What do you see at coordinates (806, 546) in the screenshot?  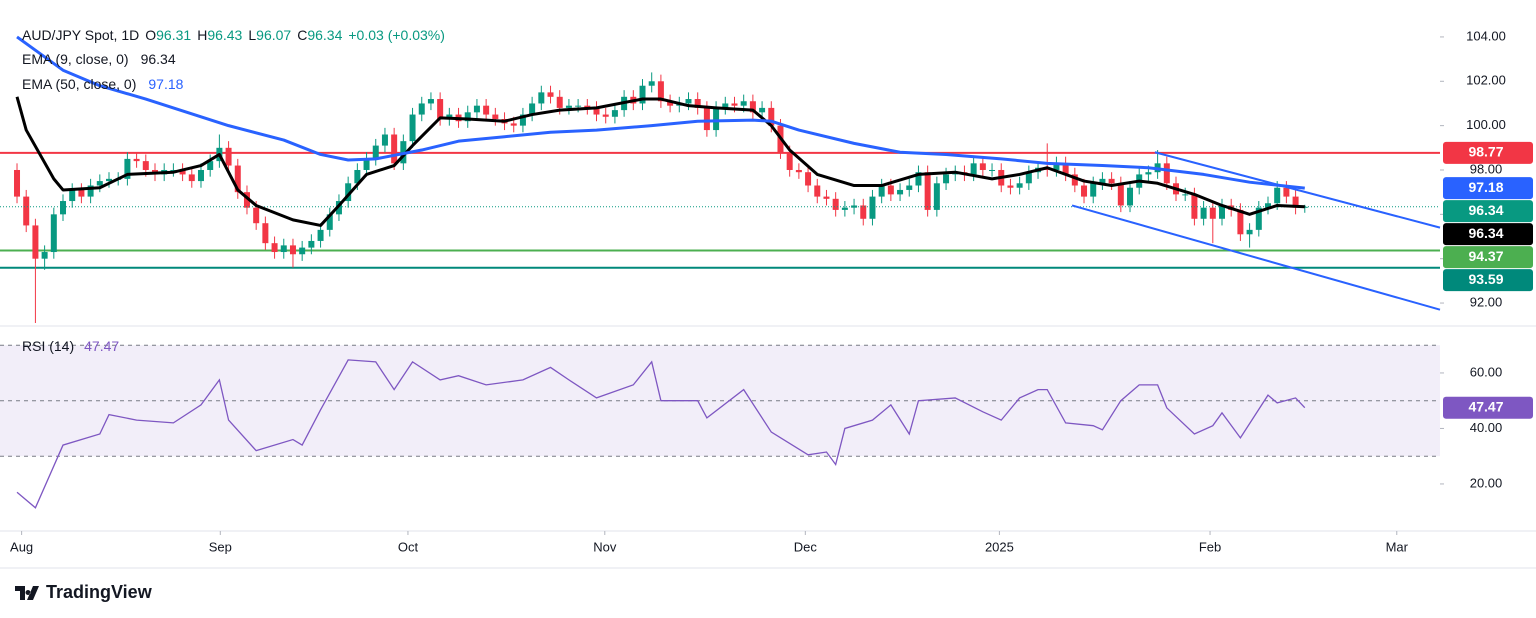 I see `x-tick-label: Dec` at bounding box center [806, 546].